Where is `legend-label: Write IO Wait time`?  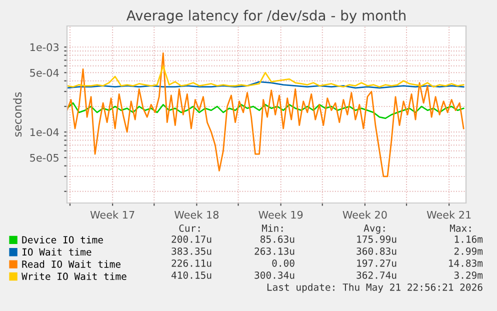 legend-label: Write IO Wait time is located at coordinates (74, 276).